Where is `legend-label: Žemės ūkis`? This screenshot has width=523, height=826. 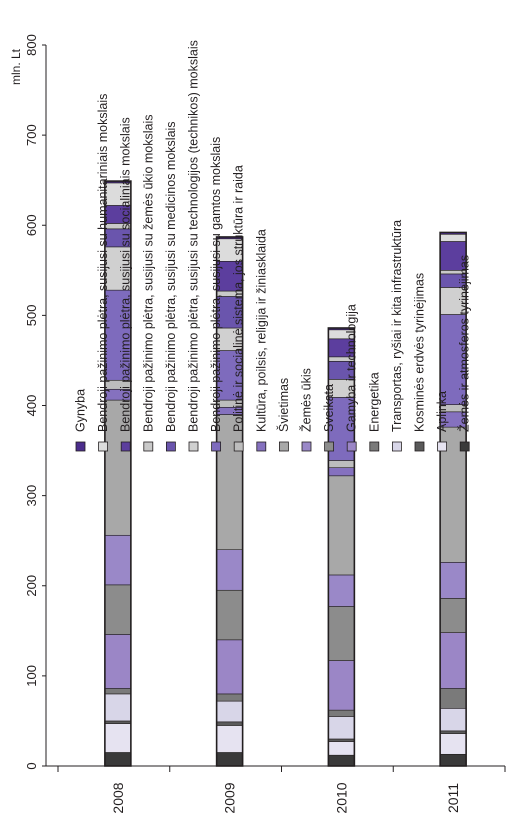
legend-label: Žemės ūkis is located at coordinates (306, 400).